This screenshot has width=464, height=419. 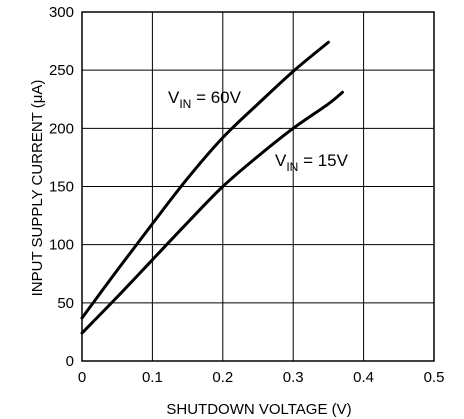 I want to click on x-tick-label: 0.1, so click(x=152, y=377).